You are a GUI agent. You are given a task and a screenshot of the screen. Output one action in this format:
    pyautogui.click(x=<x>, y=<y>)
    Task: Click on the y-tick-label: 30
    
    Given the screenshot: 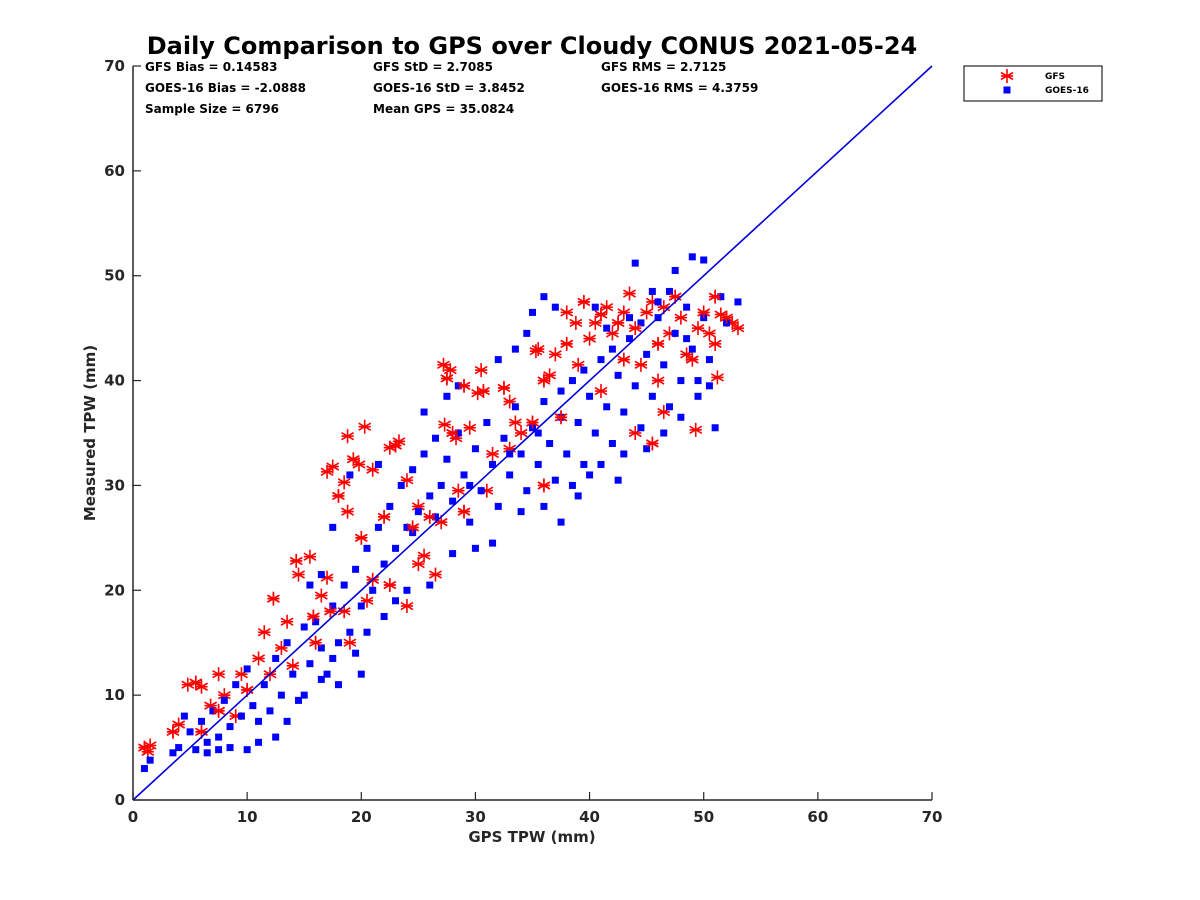 What is the action you would take?
    pyautogui.click(x=114, y=485)
    